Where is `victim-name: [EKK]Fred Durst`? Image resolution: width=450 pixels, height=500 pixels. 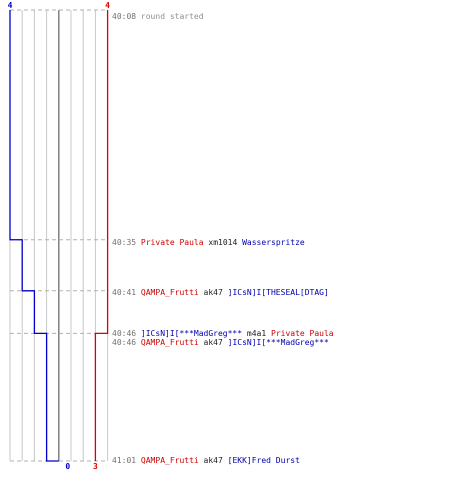
victim-name: [EKK]Fred Durst is located at coordinates (263, 460).